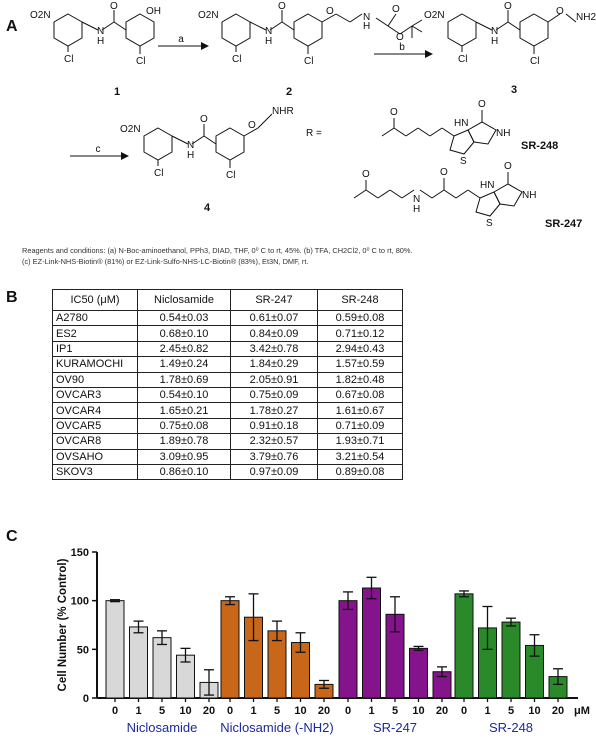 The image size is (596, 749). I want to click on y-tick-label: 150, so click(80, 553).